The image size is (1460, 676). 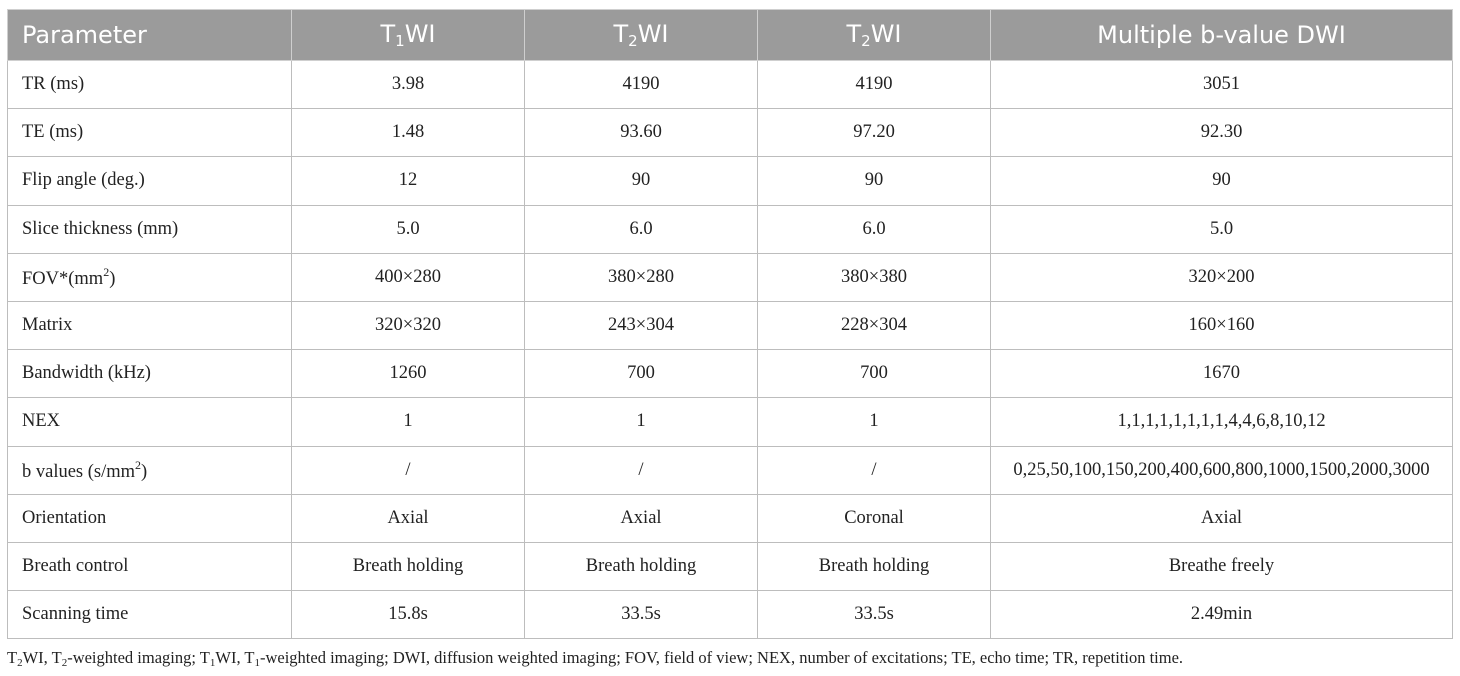 What do you see at coordinates (1221, 277) in the screenshot?
I see `table-cell: 320×200` at bounding box center [1221, 277].